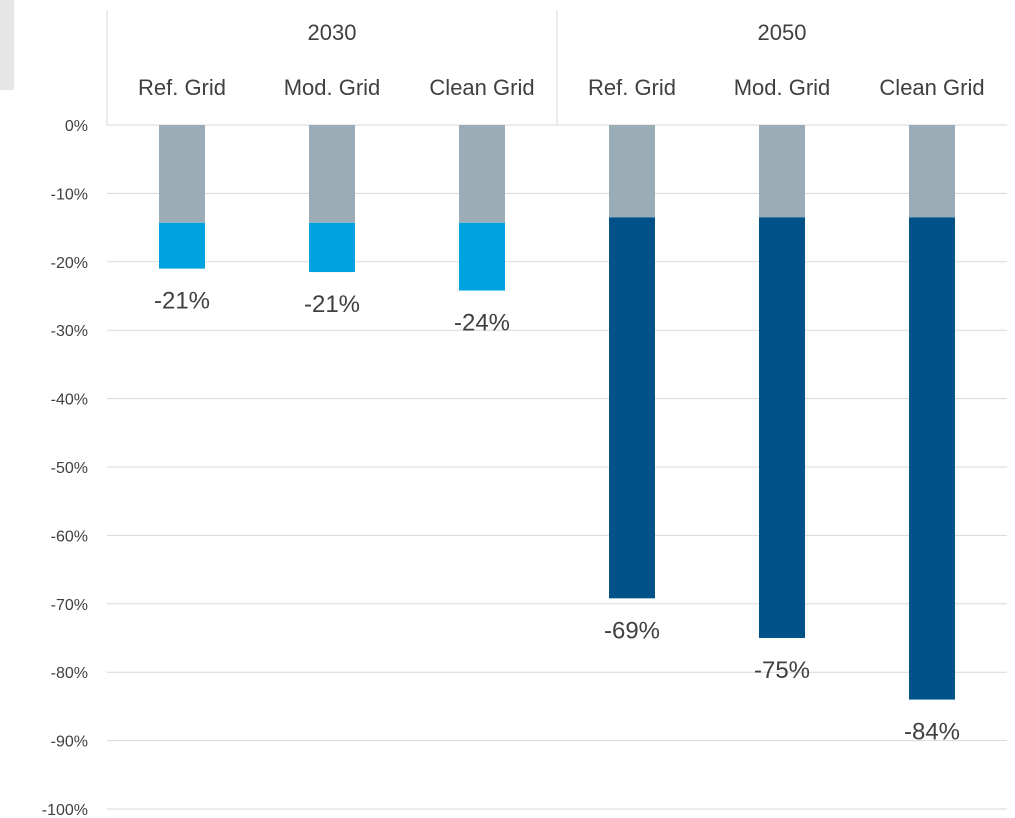 The width and height of the screenshot is (1015, 818). I want to click on group-label: 2030, so click(332, 32).